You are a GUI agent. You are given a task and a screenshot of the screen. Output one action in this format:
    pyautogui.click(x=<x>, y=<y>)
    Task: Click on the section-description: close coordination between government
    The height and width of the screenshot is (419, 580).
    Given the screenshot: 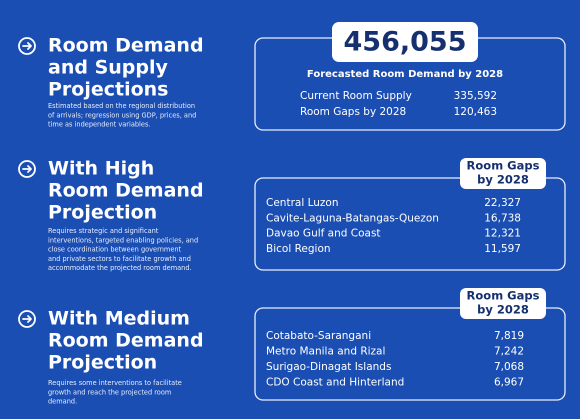 What is the action you would take?
    pyautogui.click(x=115, y=250)
    